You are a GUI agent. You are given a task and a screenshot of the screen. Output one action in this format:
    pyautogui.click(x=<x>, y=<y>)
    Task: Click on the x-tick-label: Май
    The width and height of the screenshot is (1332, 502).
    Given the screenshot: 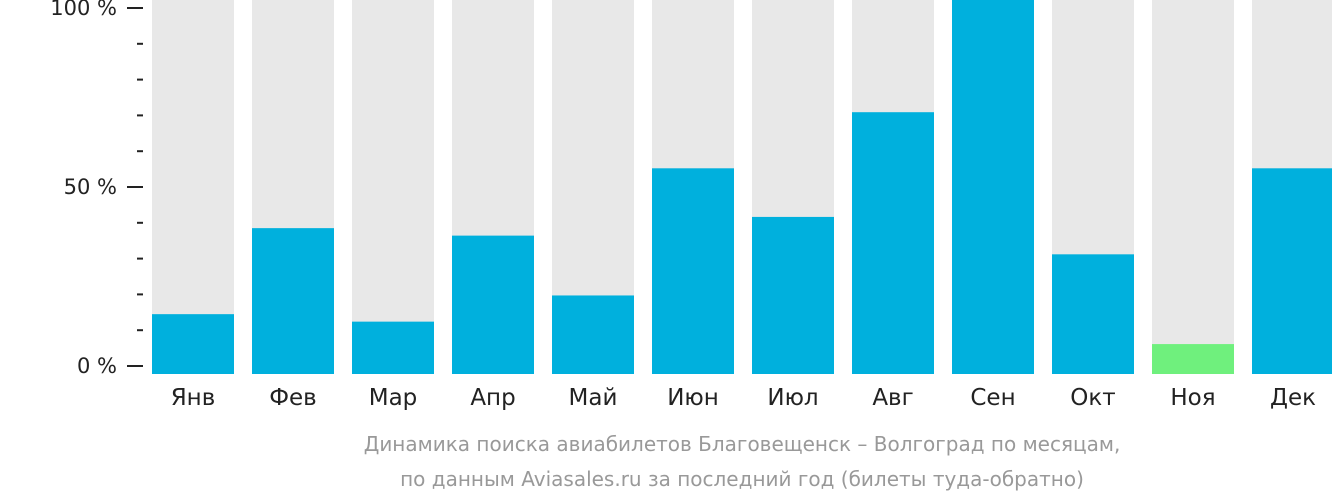 What is the action you would take?
    pyautogui.click(x=593, y=398)
    